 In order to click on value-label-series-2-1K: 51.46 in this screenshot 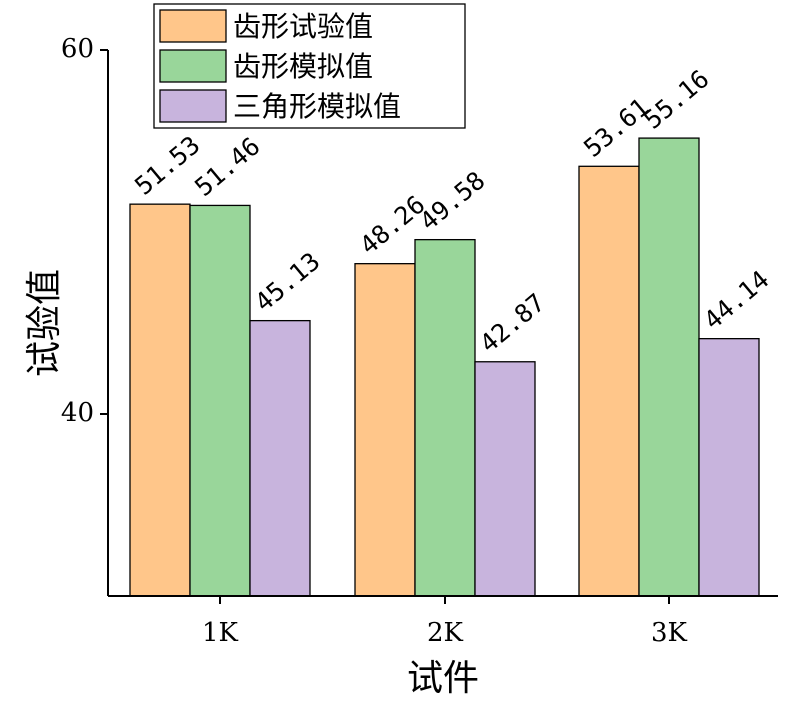, I will do `click(227, 166)`.